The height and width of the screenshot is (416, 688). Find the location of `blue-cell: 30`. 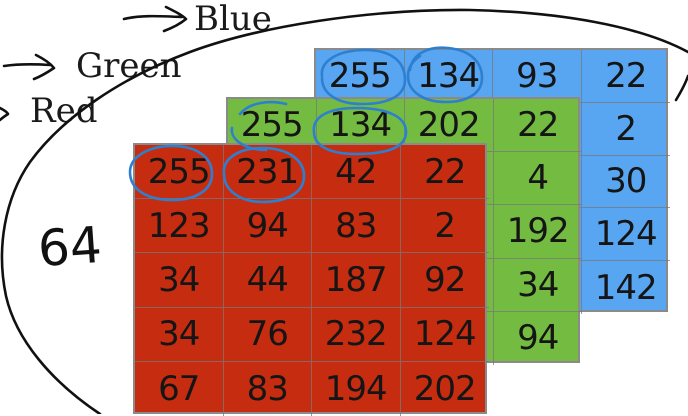

blue-cell: 30 is located at coordinates (625, 182).